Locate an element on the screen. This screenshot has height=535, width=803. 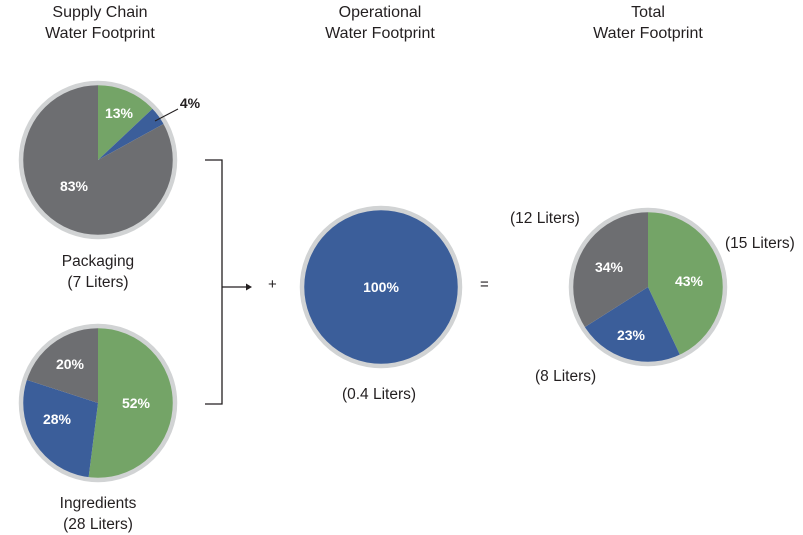
heading-operational: Operational Water Footprint is located at coordinates (380, 23).